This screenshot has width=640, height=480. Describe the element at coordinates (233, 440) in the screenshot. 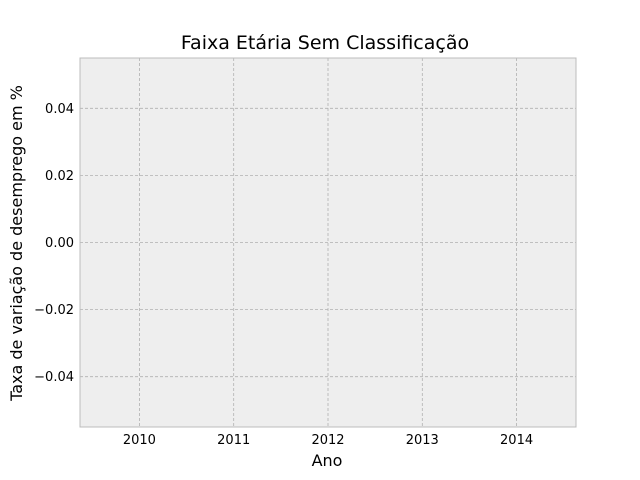

I see `x-tick-label: 2011` at that location.